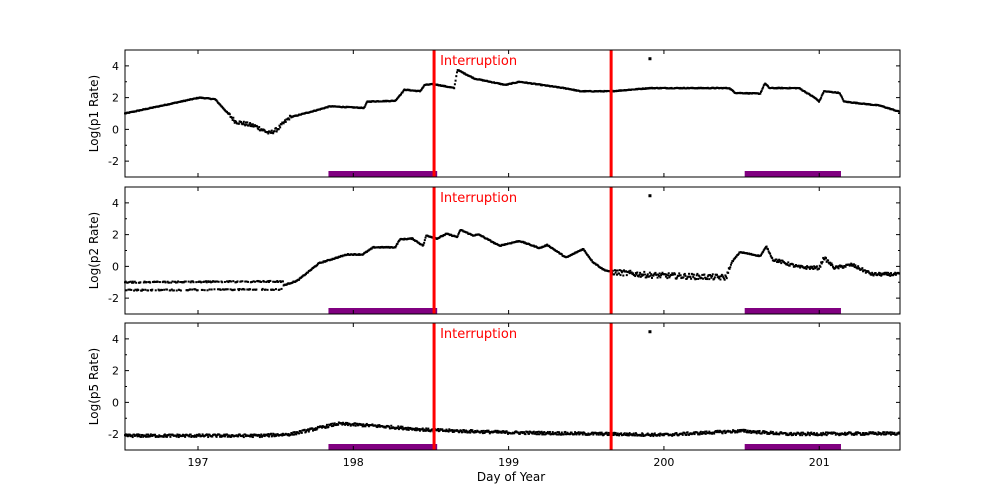  Describe the element at coordinates (197, 462) in the screenshot. I see `x-tick-label: 197` at that location.